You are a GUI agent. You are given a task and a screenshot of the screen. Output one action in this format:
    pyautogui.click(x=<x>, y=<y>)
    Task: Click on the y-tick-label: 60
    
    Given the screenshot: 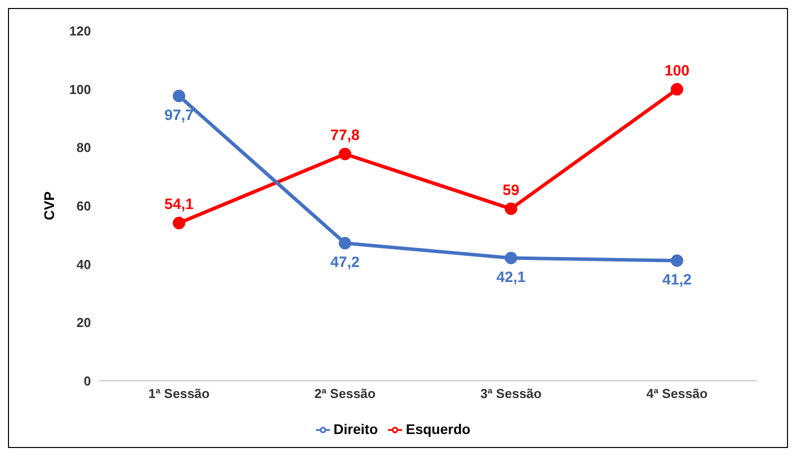 What is the action you would take?
    pyautogui.click(x=83, y=206)
    